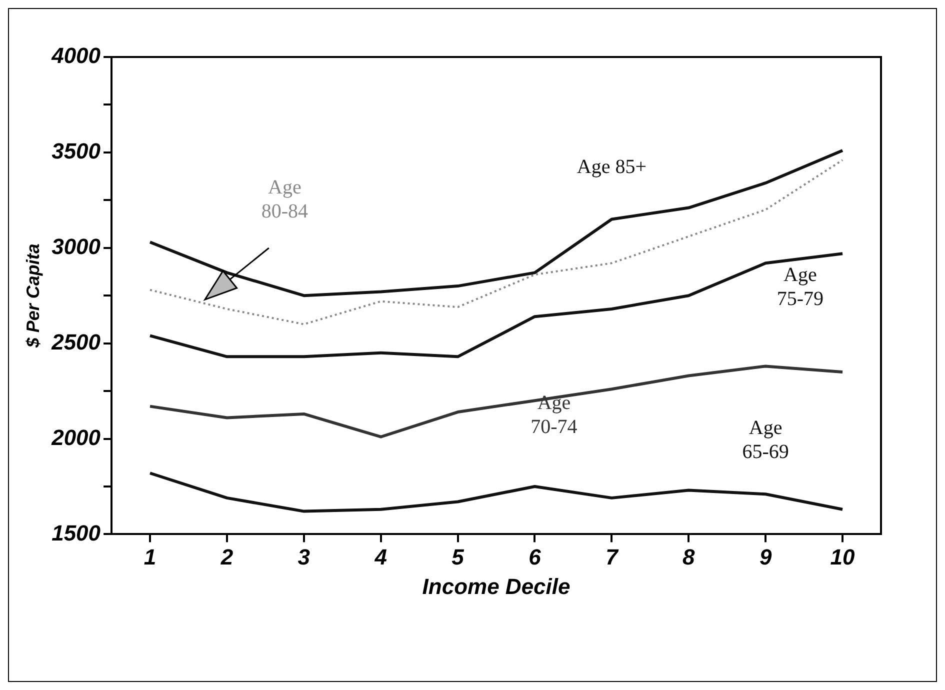 This screenshot has width=945, height=690. What do you see at coordinates (380, 557) in the screenshot?
I see `x-tick-label: 4` at bounding box center [380, 557].